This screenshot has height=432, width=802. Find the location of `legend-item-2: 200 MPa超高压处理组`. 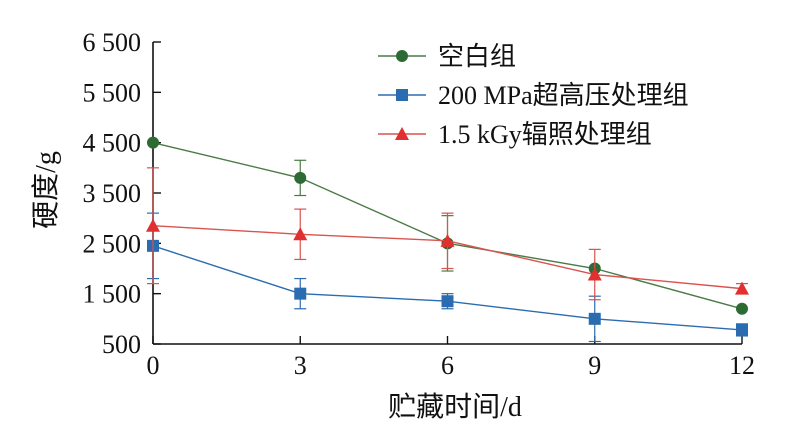

legend-item-2: 200 MPa超高压处理组 is located at coordinates (533, 95).